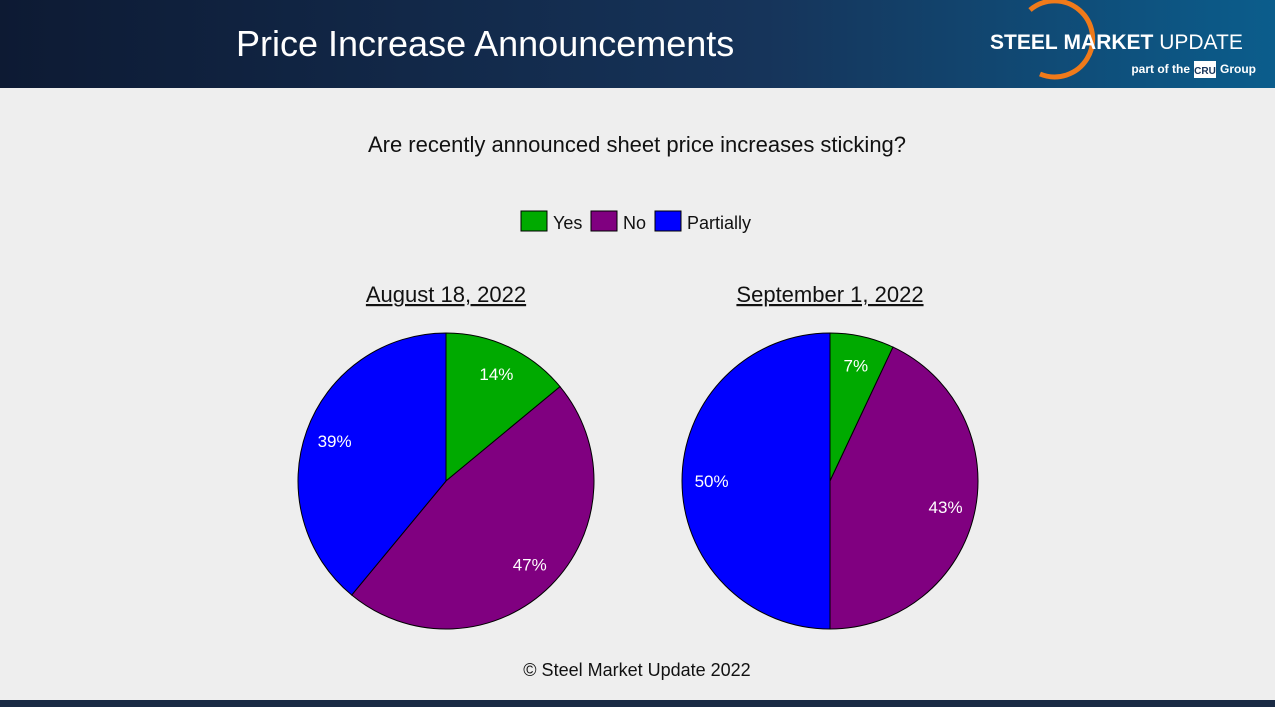  What do you see at coordinates (1238, 69) in the screenshot?
I see `logo-group: Group` at bounding box center [1238, 69].